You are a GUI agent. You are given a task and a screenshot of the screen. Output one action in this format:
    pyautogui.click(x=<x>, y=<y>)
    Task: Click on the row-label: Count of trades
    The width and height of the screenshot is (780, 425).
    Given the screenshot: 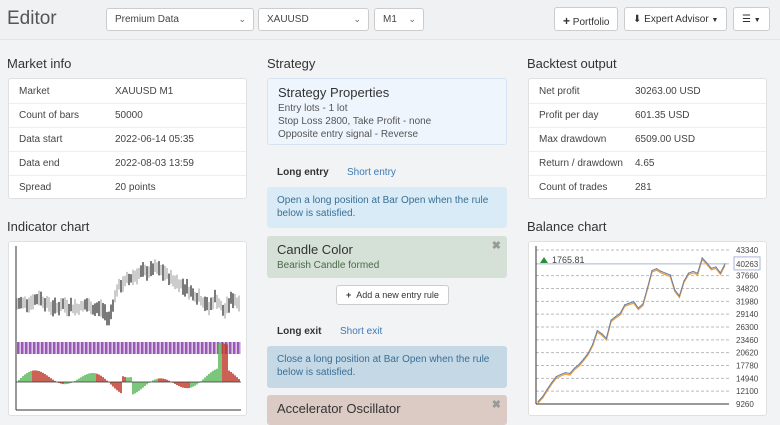 What is the action you would take?
    pyautogui.click(x=573, y=187)
    